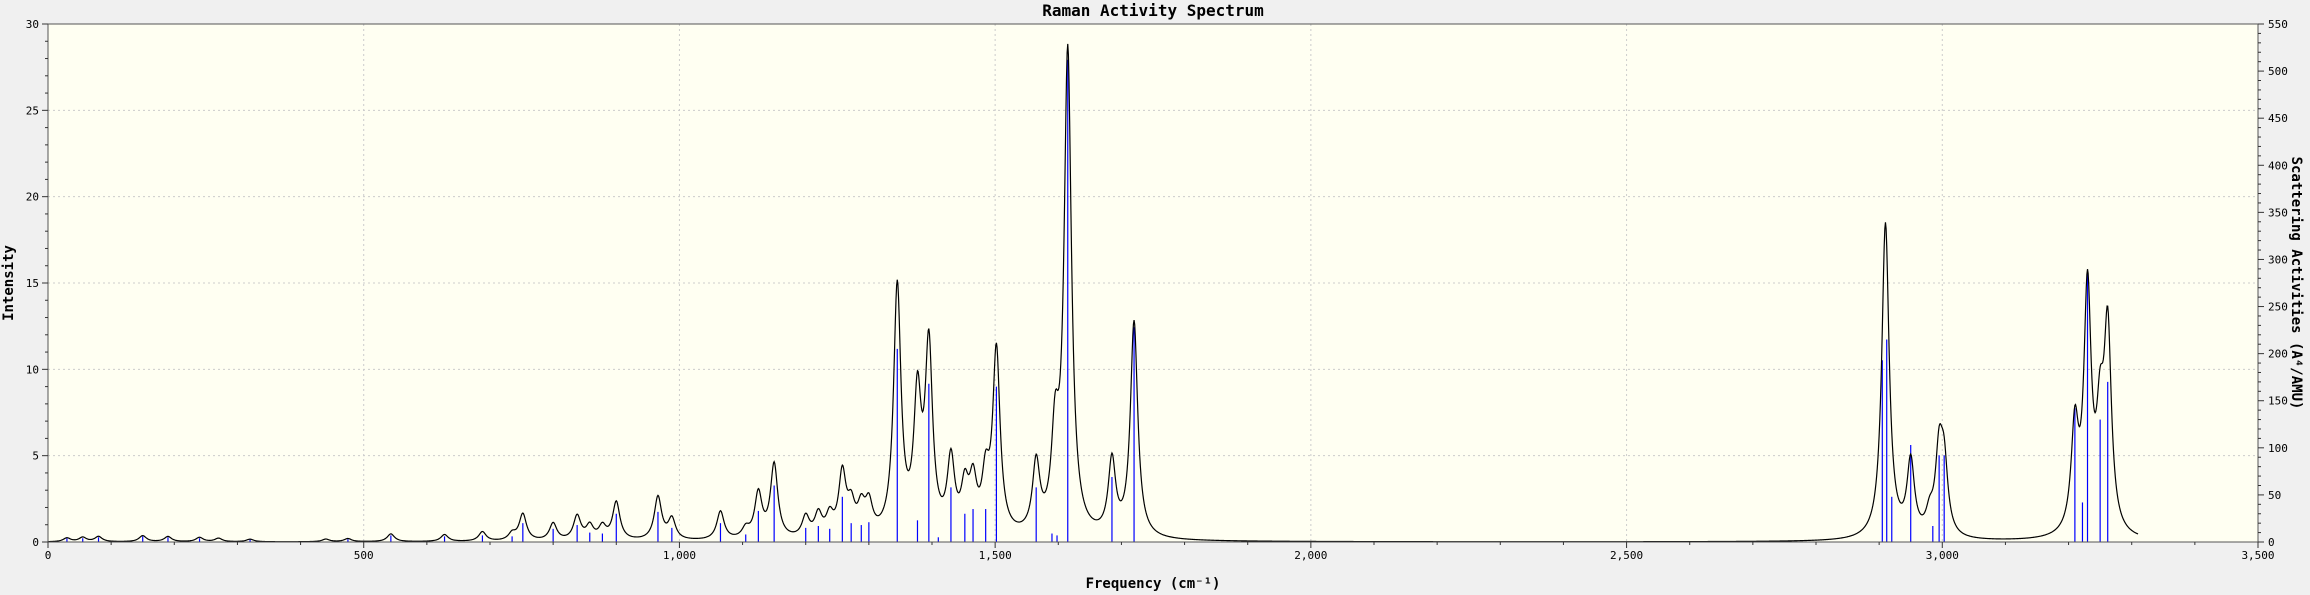  I want to click on chart-title: Raman Activity Spectrum, so click(1153, 10).